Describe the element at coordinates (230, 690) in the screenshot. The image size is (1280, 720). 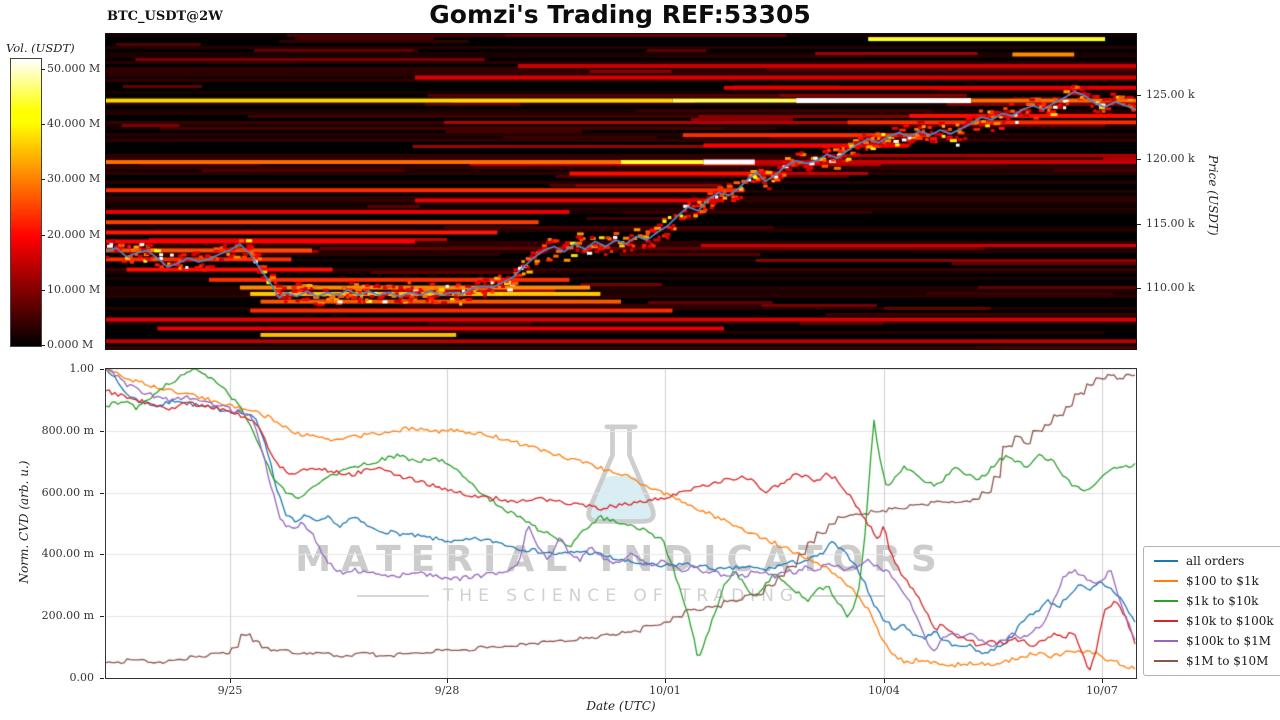
I see `cvd-x-tick-label: 9/25` at that location.